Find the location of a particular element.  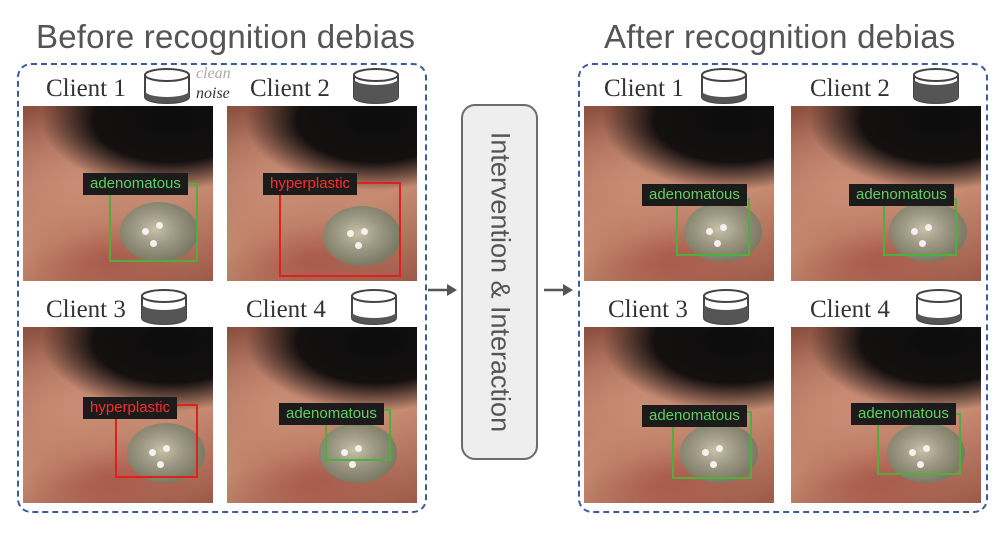

after-client-4-image: adenomatous is located at coordinates (886, 415).